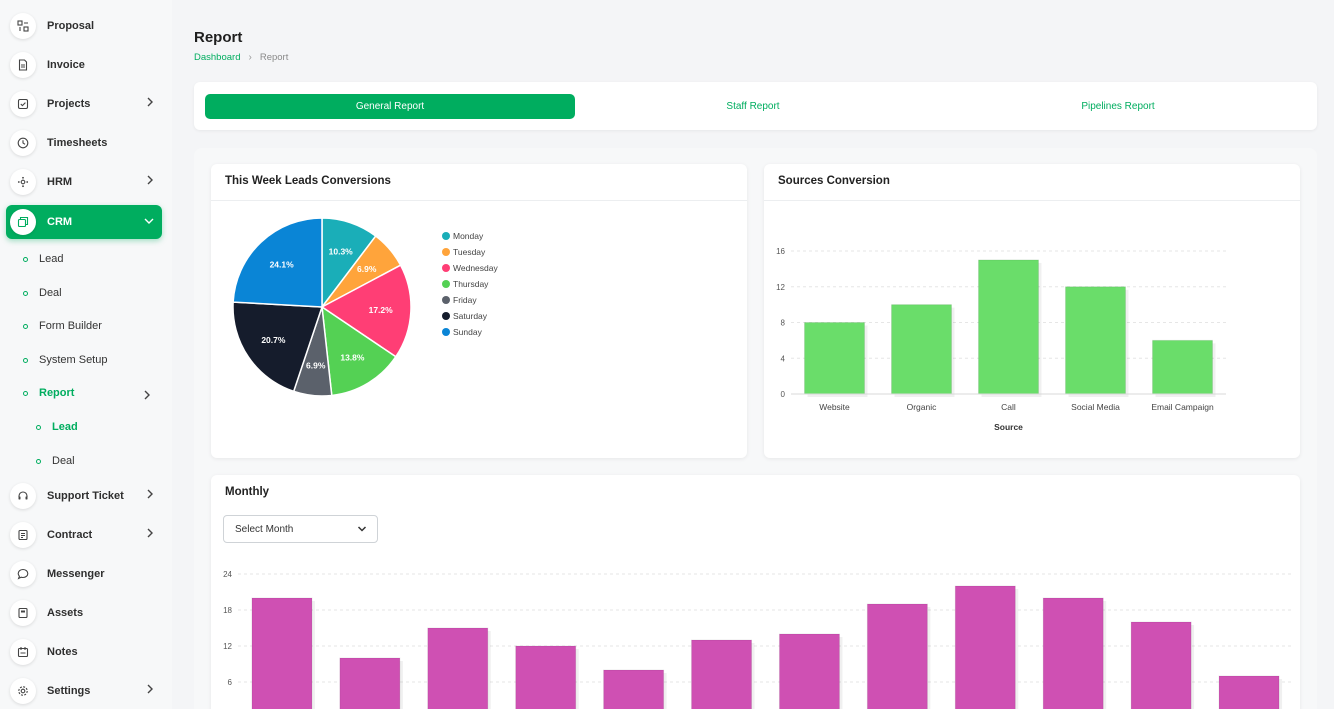 This screenshot has width=1334, height=709. What do you see at coordinates (84, 691) in the screenshot?
I see `sidebar-item-settings: Settings` at bounding box center [84, 691].